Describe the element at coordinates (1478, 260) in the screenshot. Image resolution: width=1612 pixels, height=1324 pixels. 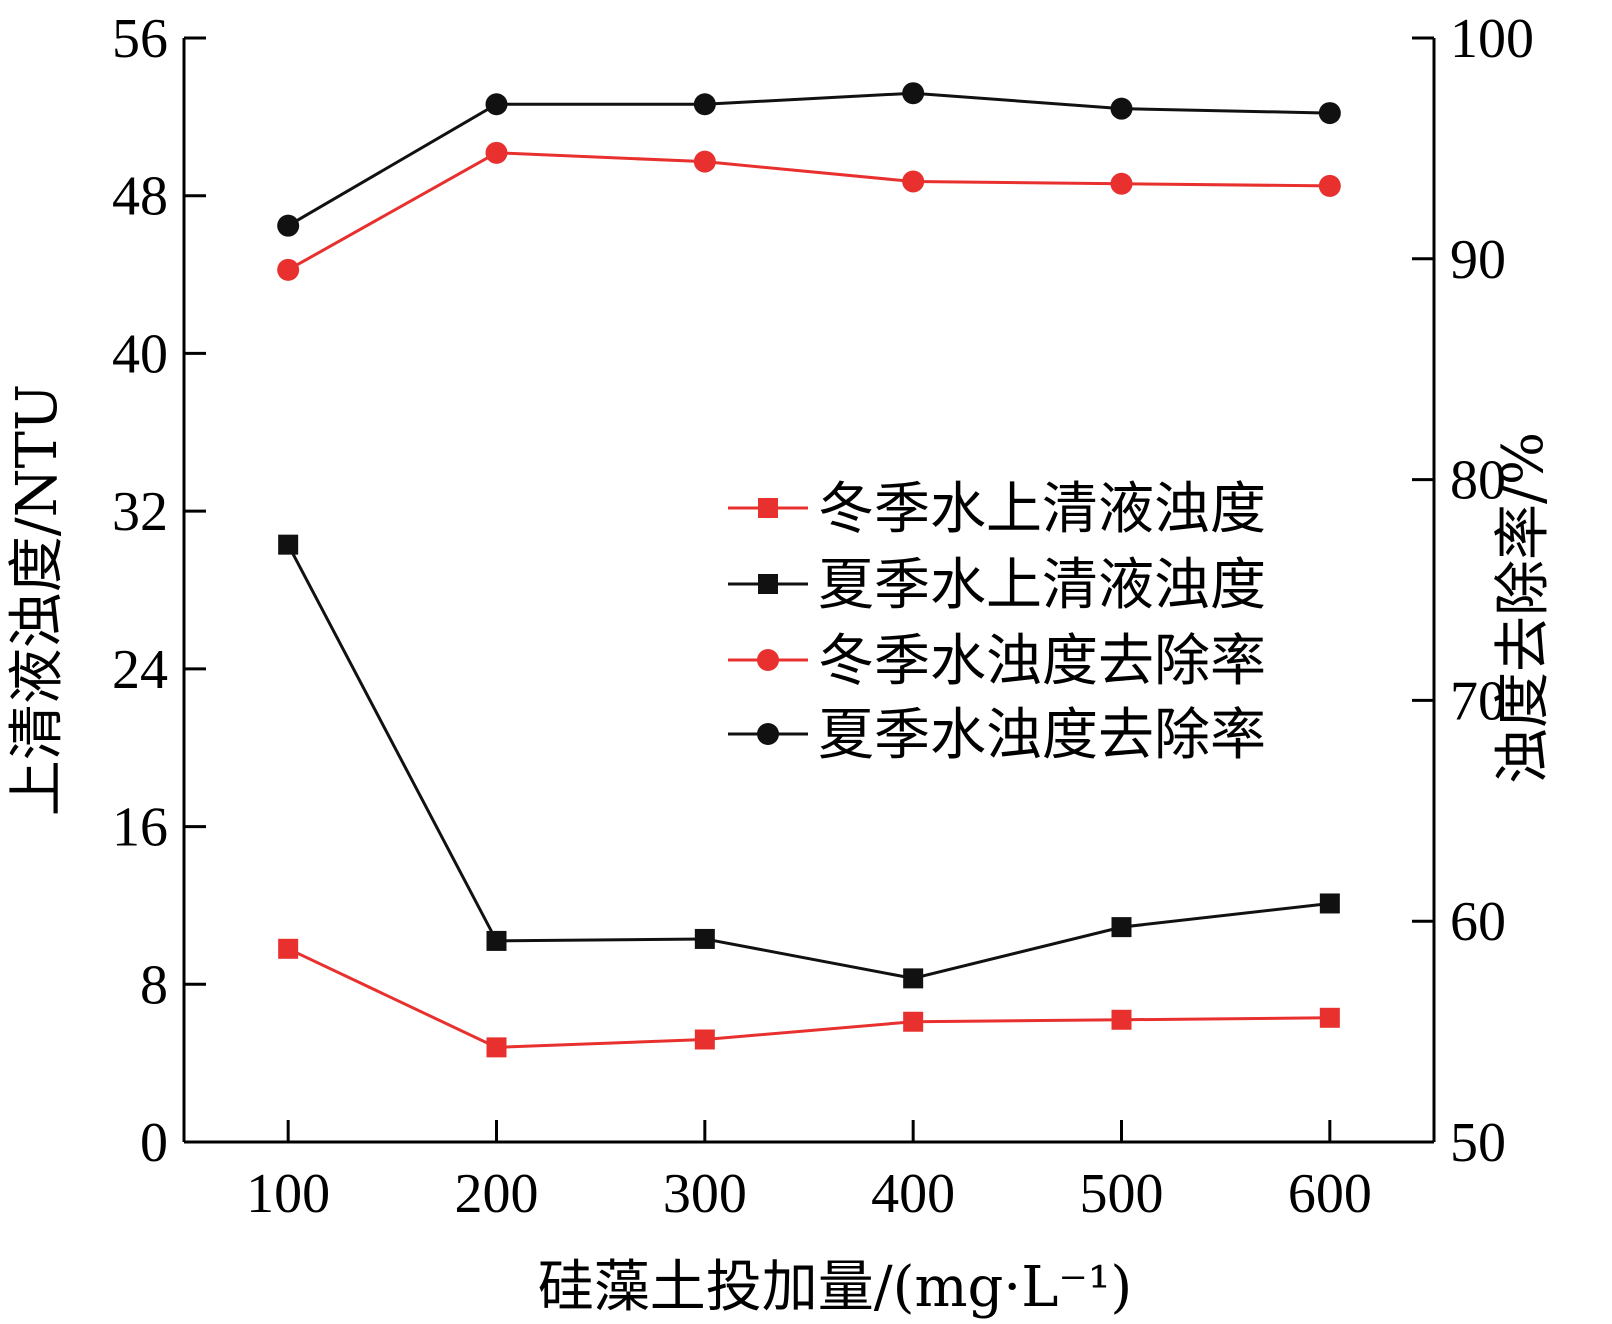
I see `y2-tick-label: 90` at that location.